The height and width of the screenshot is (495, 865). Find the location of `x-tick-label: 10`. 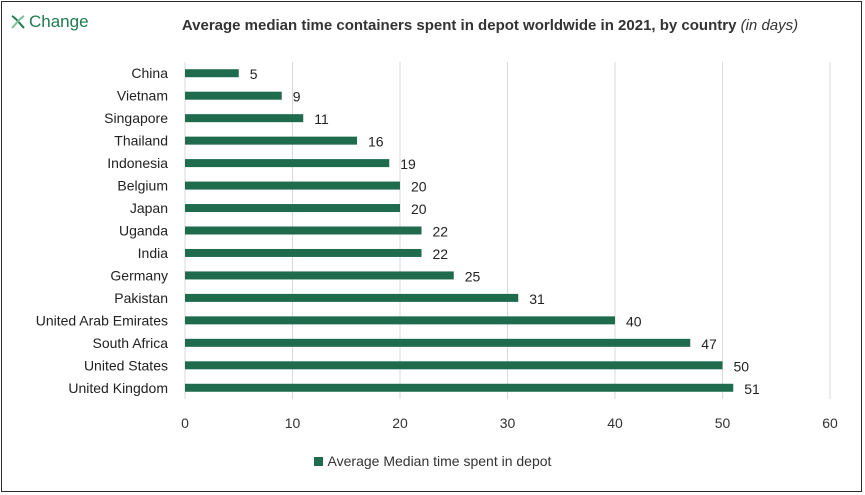

x-tick-label: 10 is located at coordinates (293, 423).